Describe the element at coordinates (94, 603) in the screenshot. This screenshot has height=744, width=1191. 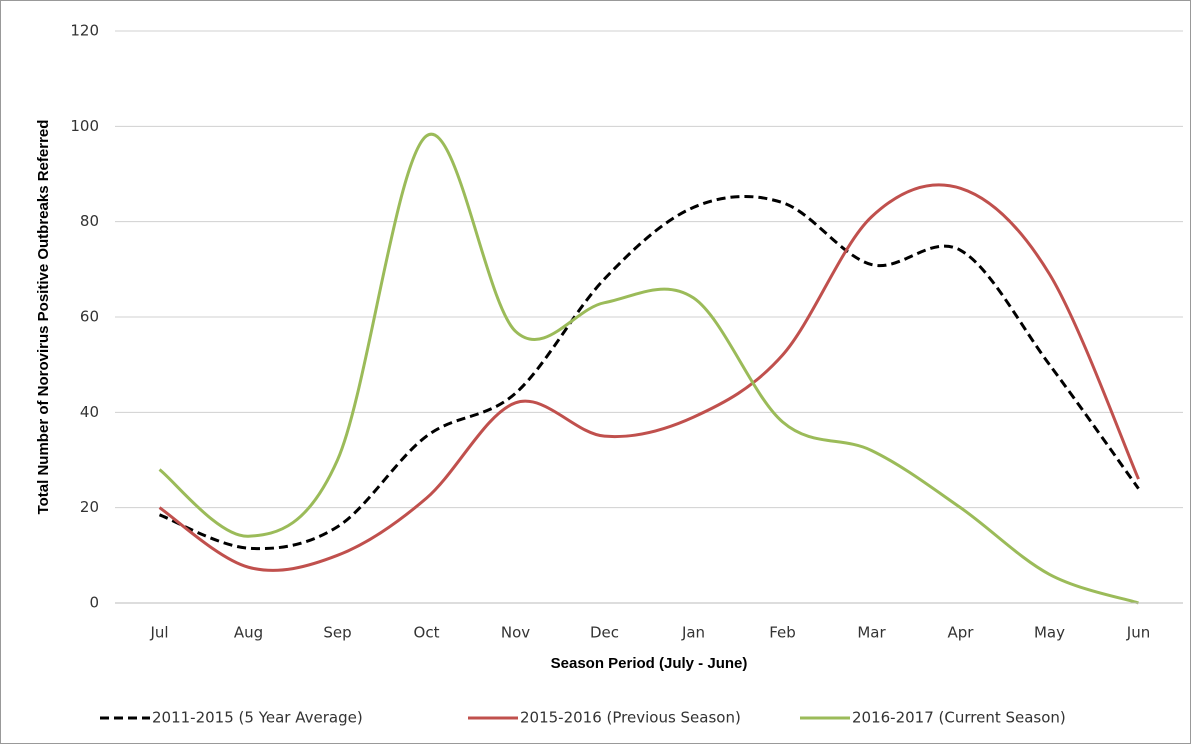
I see `y-tick-label: 0` at that location.